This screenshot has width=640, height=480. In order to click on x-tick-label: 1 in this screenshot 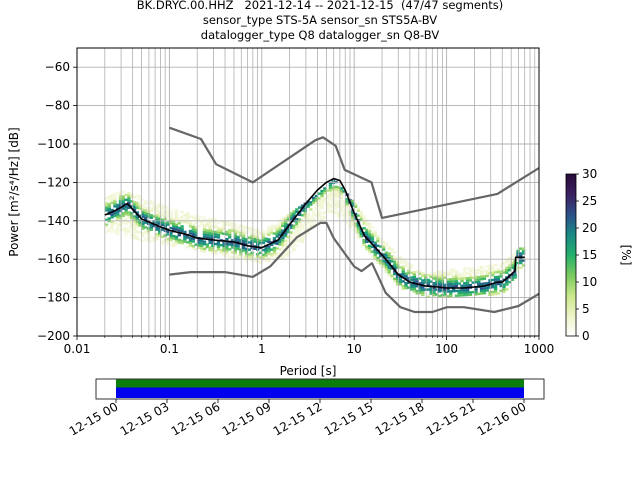, I will do `click(262, 349)`.